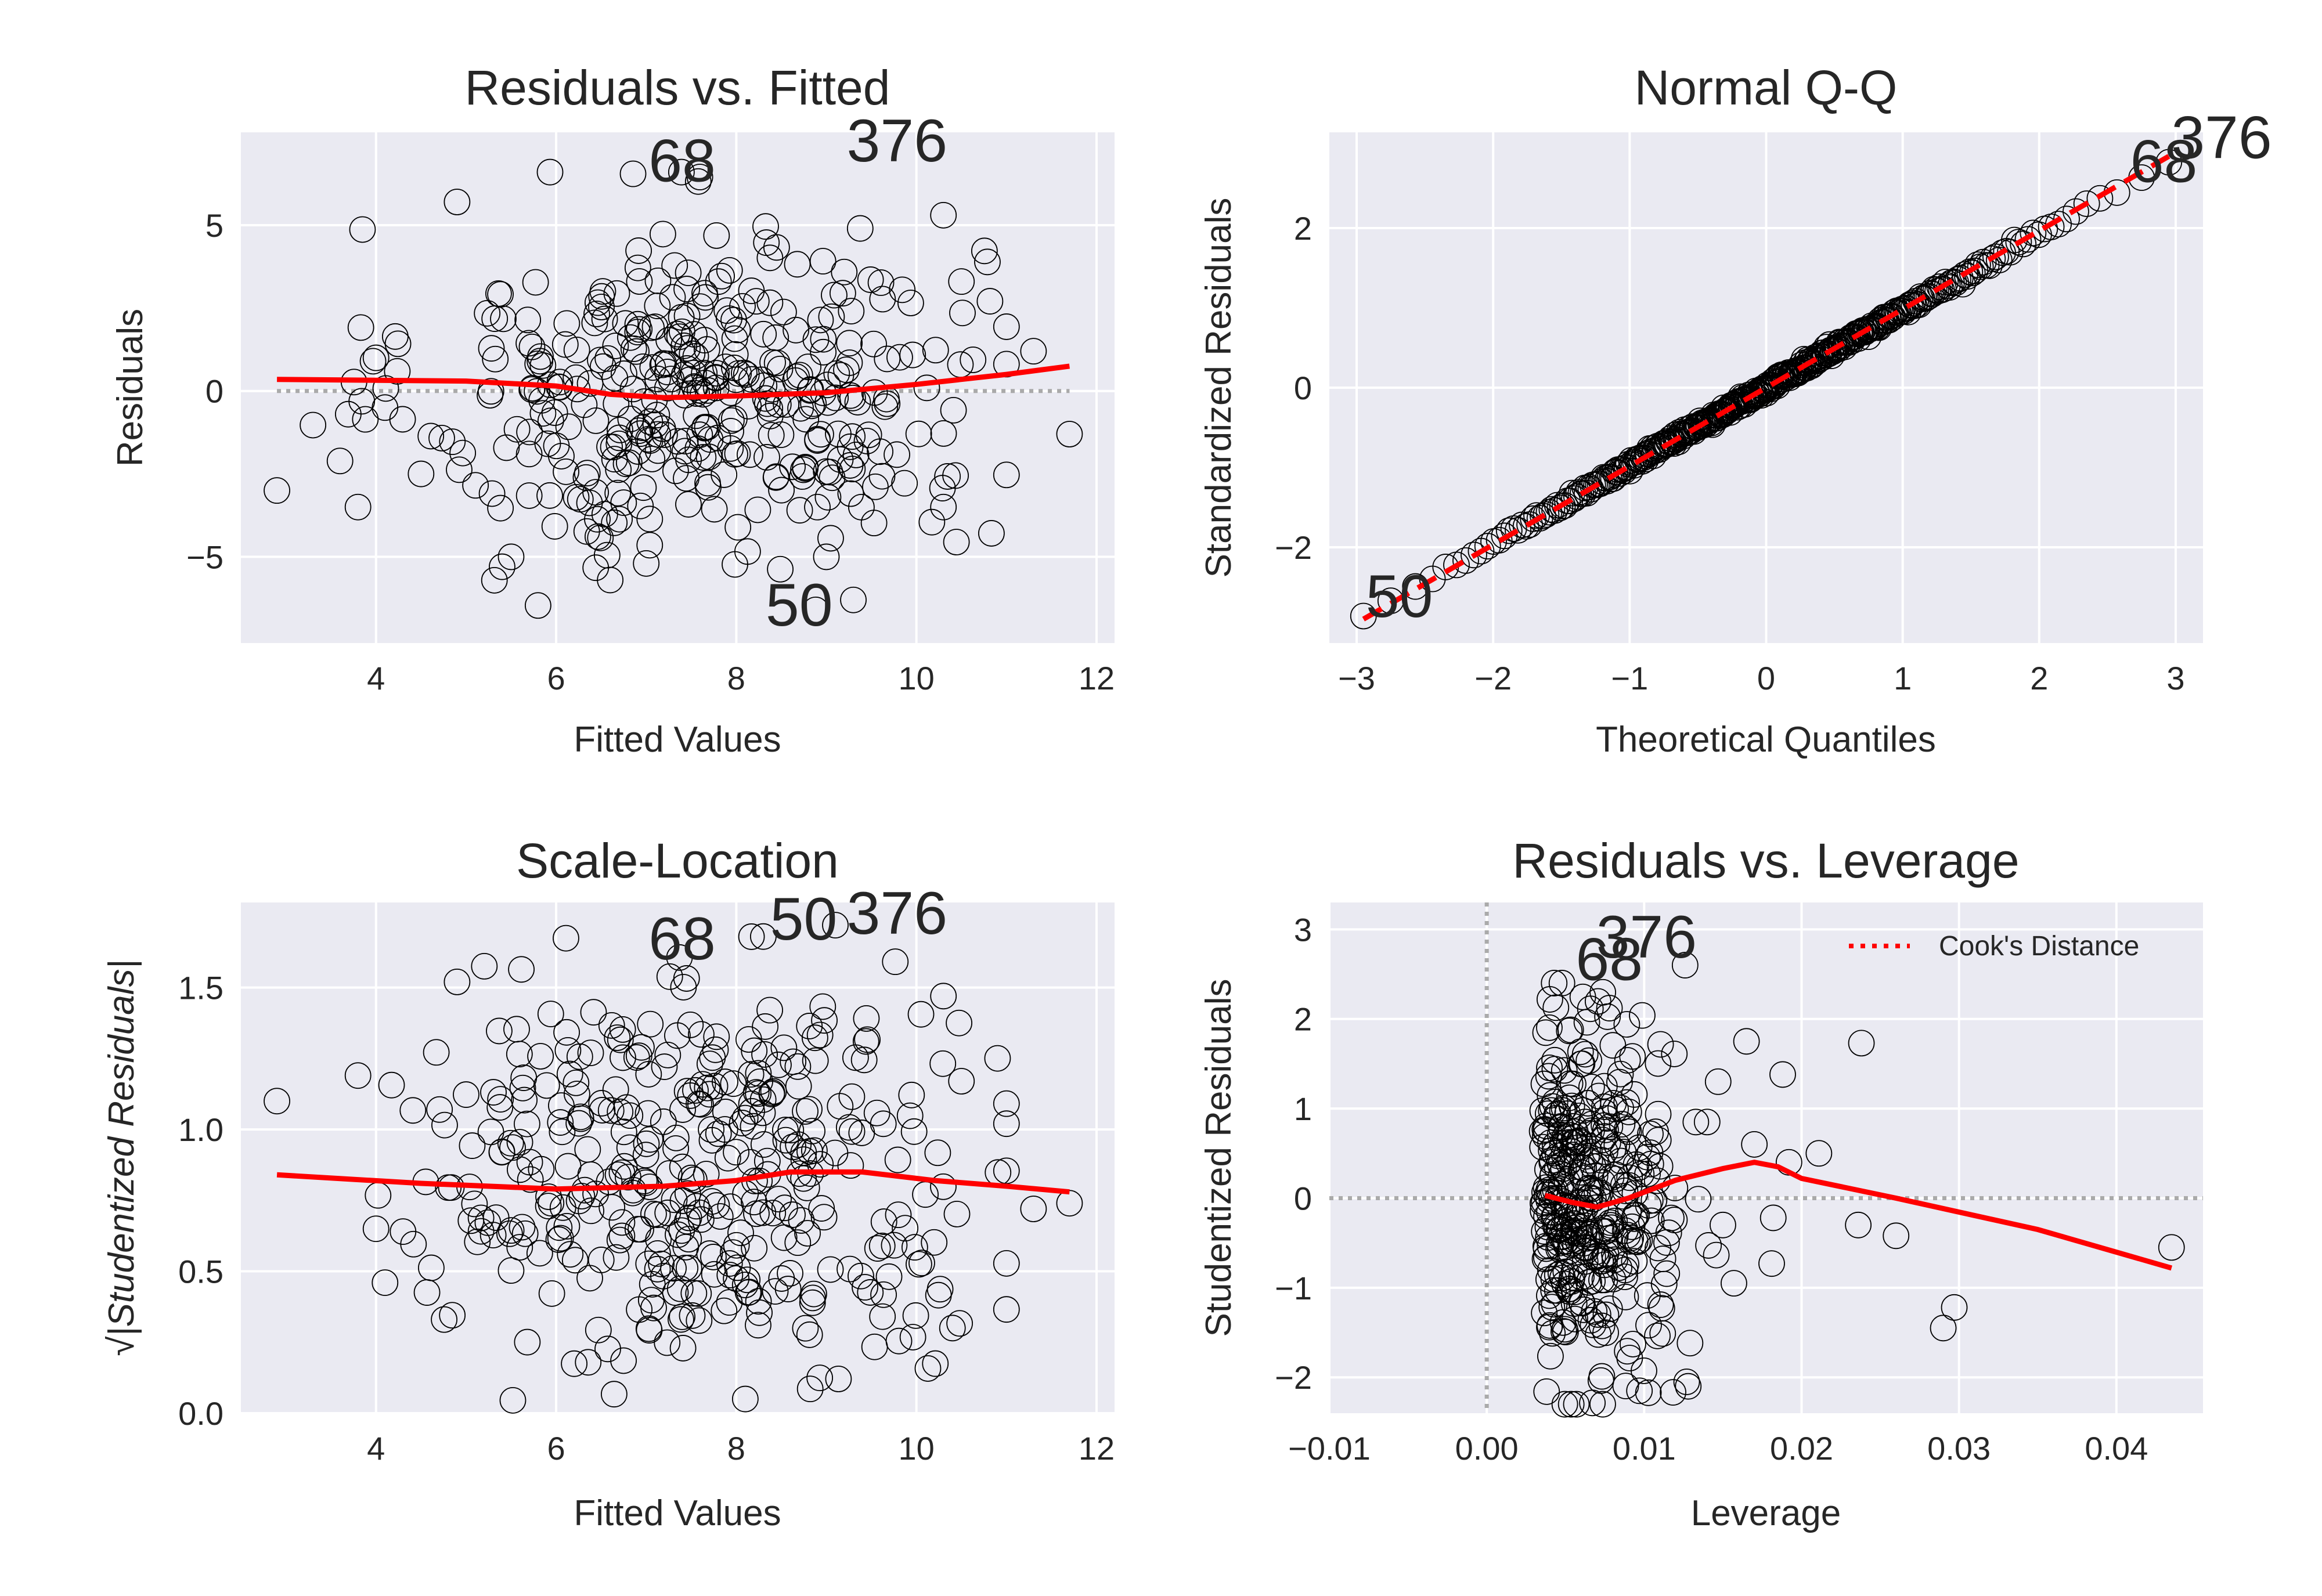 The height and width of the screenshot is (1596, 2322). What do you see at coordinates (1766, 390) in the screenshot?
I see `scatter-points` at bounding box center [1766, 390].